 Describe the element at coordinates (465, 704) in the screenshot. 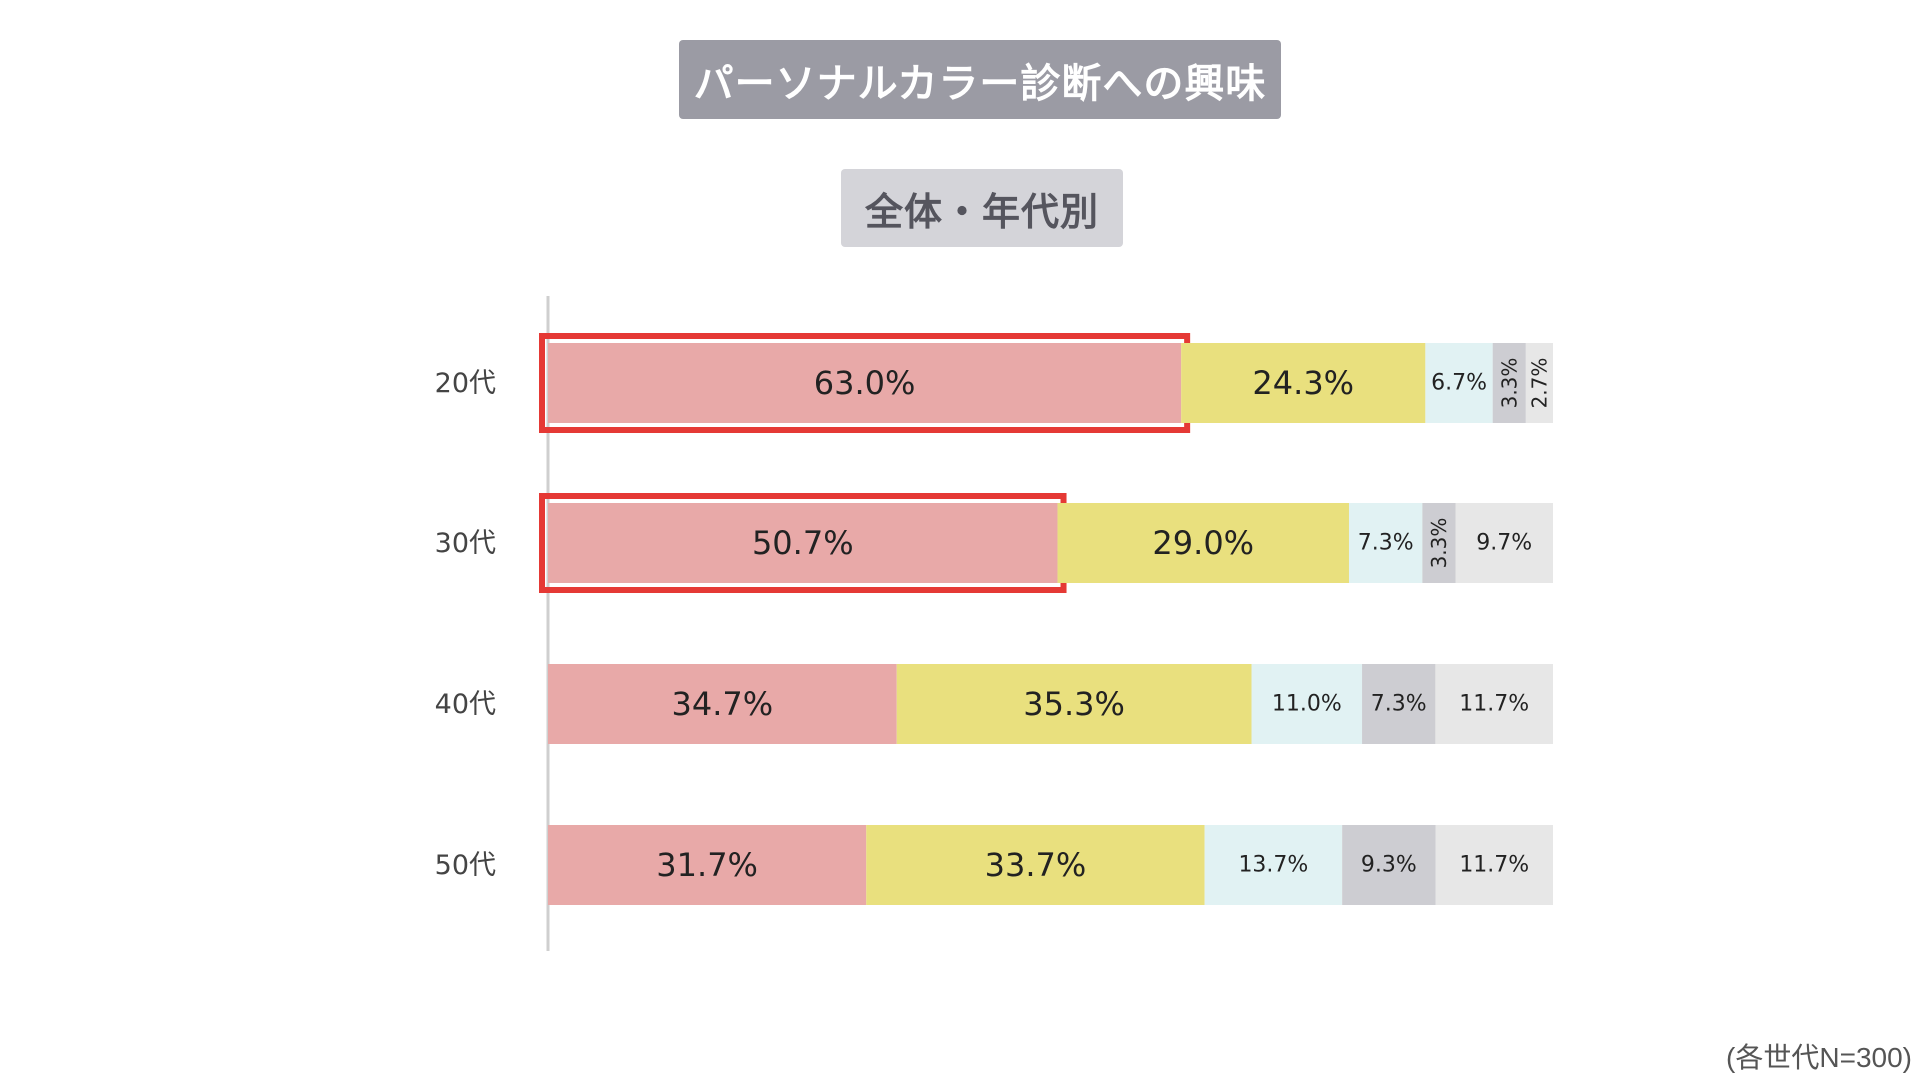

I see `category-label: 40代` at that location.